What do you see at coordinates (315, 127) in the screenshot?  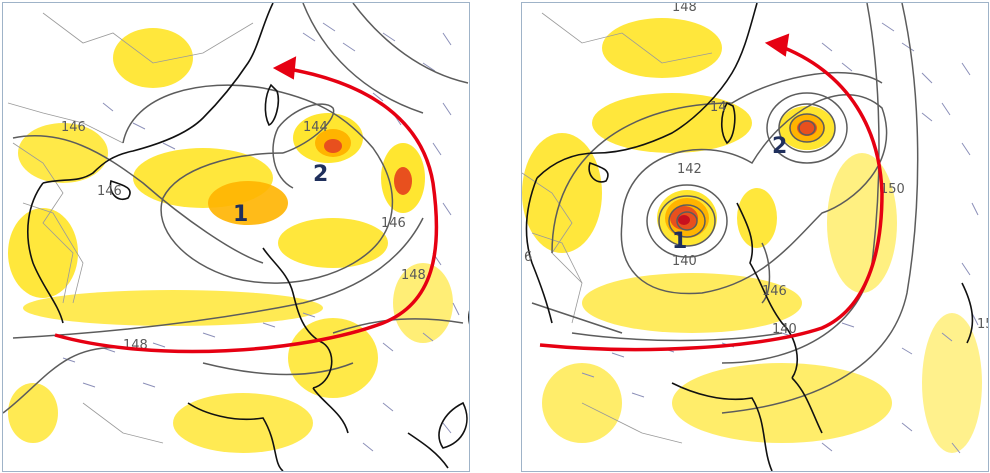 I see `contour-label: 144` at bounding box center [315, 127].